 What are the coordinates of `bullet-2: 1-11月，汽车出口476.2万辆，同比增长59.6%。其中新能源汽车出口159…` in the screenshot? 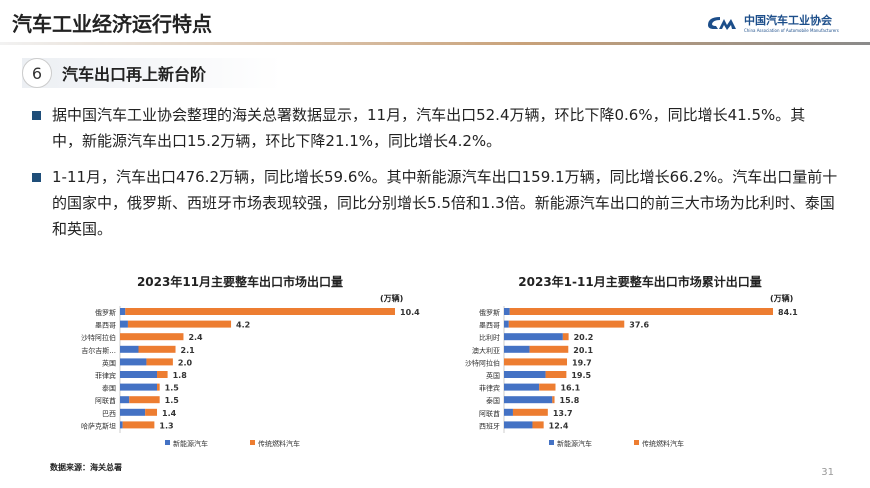 It's located at (437, 203).